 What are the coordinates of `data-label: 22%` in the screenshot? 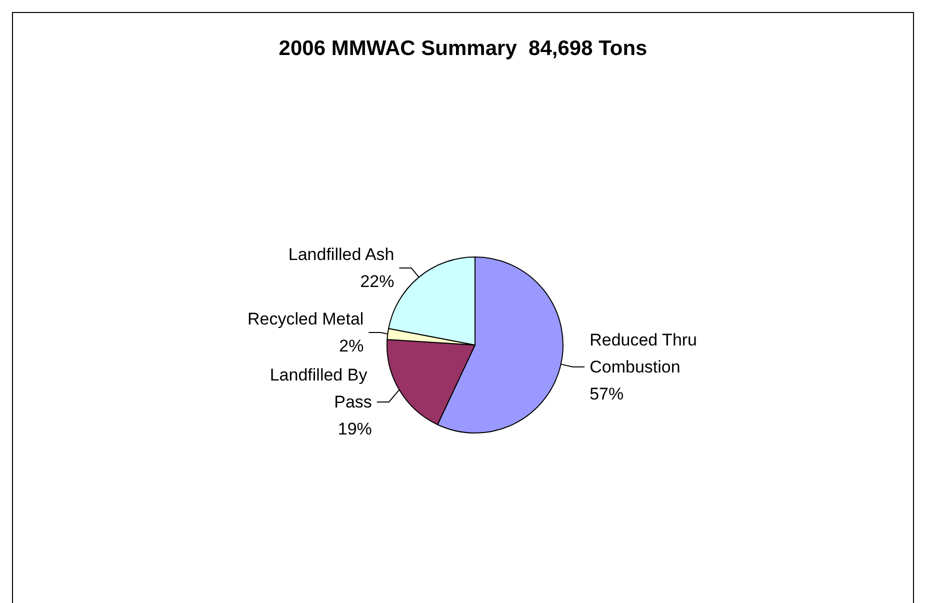 It's located at (377, 281).